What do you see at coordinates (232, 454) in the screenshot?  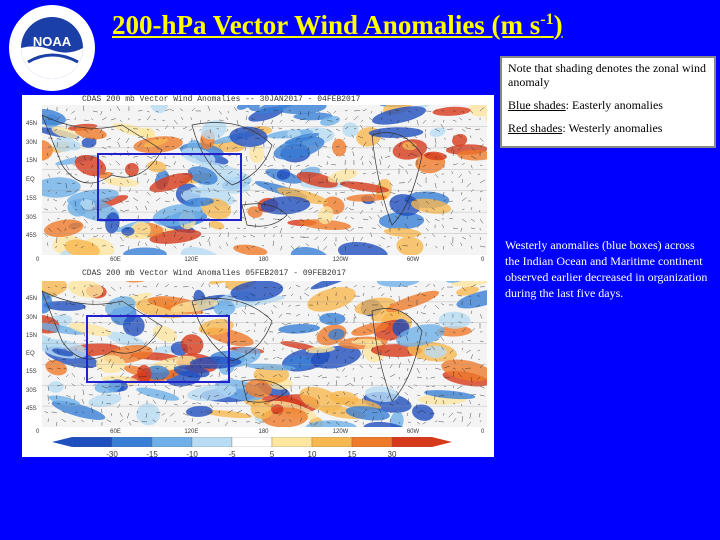 I see `colorbar-tick-label: -5` at bounding box center [232, 454].